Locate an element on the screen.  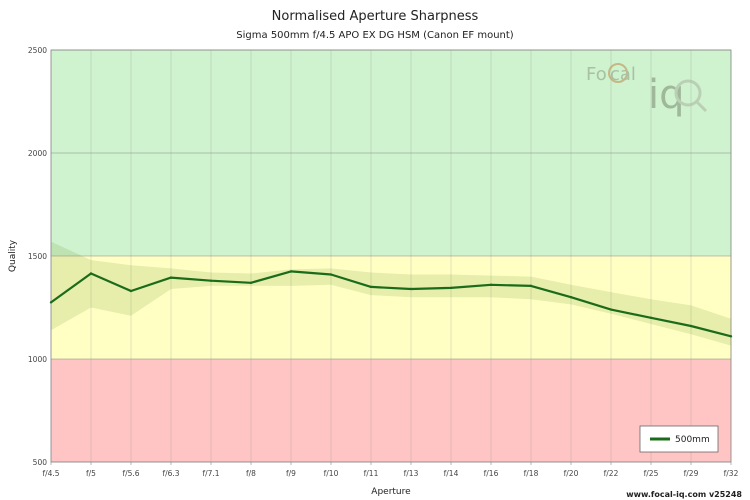
y-axis-label: Quality is located at coordinates (13, 255).